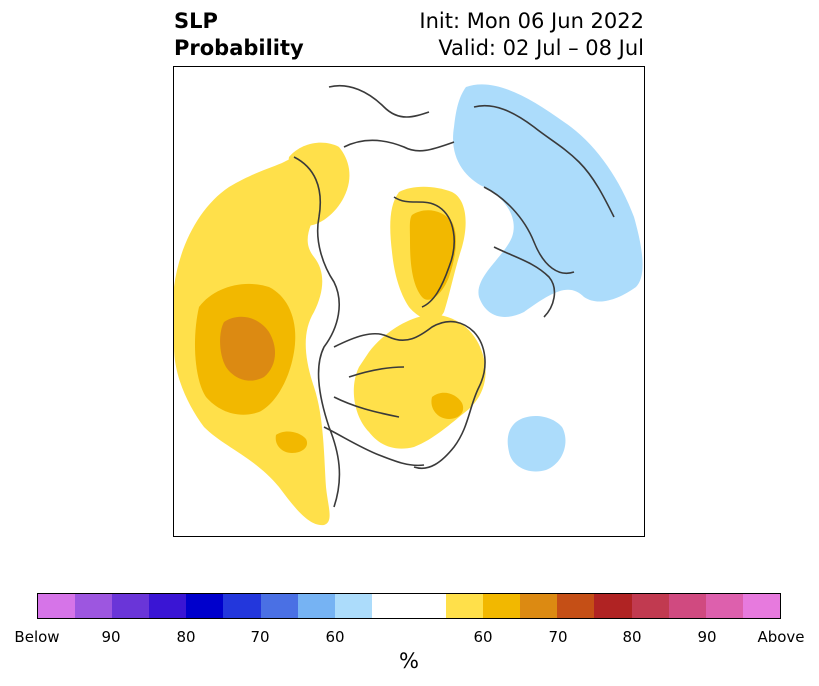 The height and width of the screenshot is (686, 819). I want to click on below-normal-region-atlantic, so click(536, 443).